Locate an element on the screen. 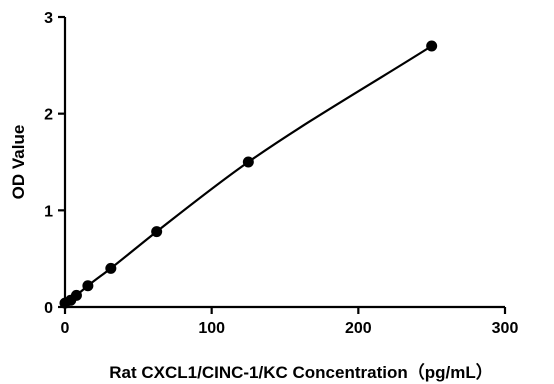  x-axis-label: Rat CXCL1/CINC-1/KC Concentration（pg/mL） is located at coordinates (300, 372).